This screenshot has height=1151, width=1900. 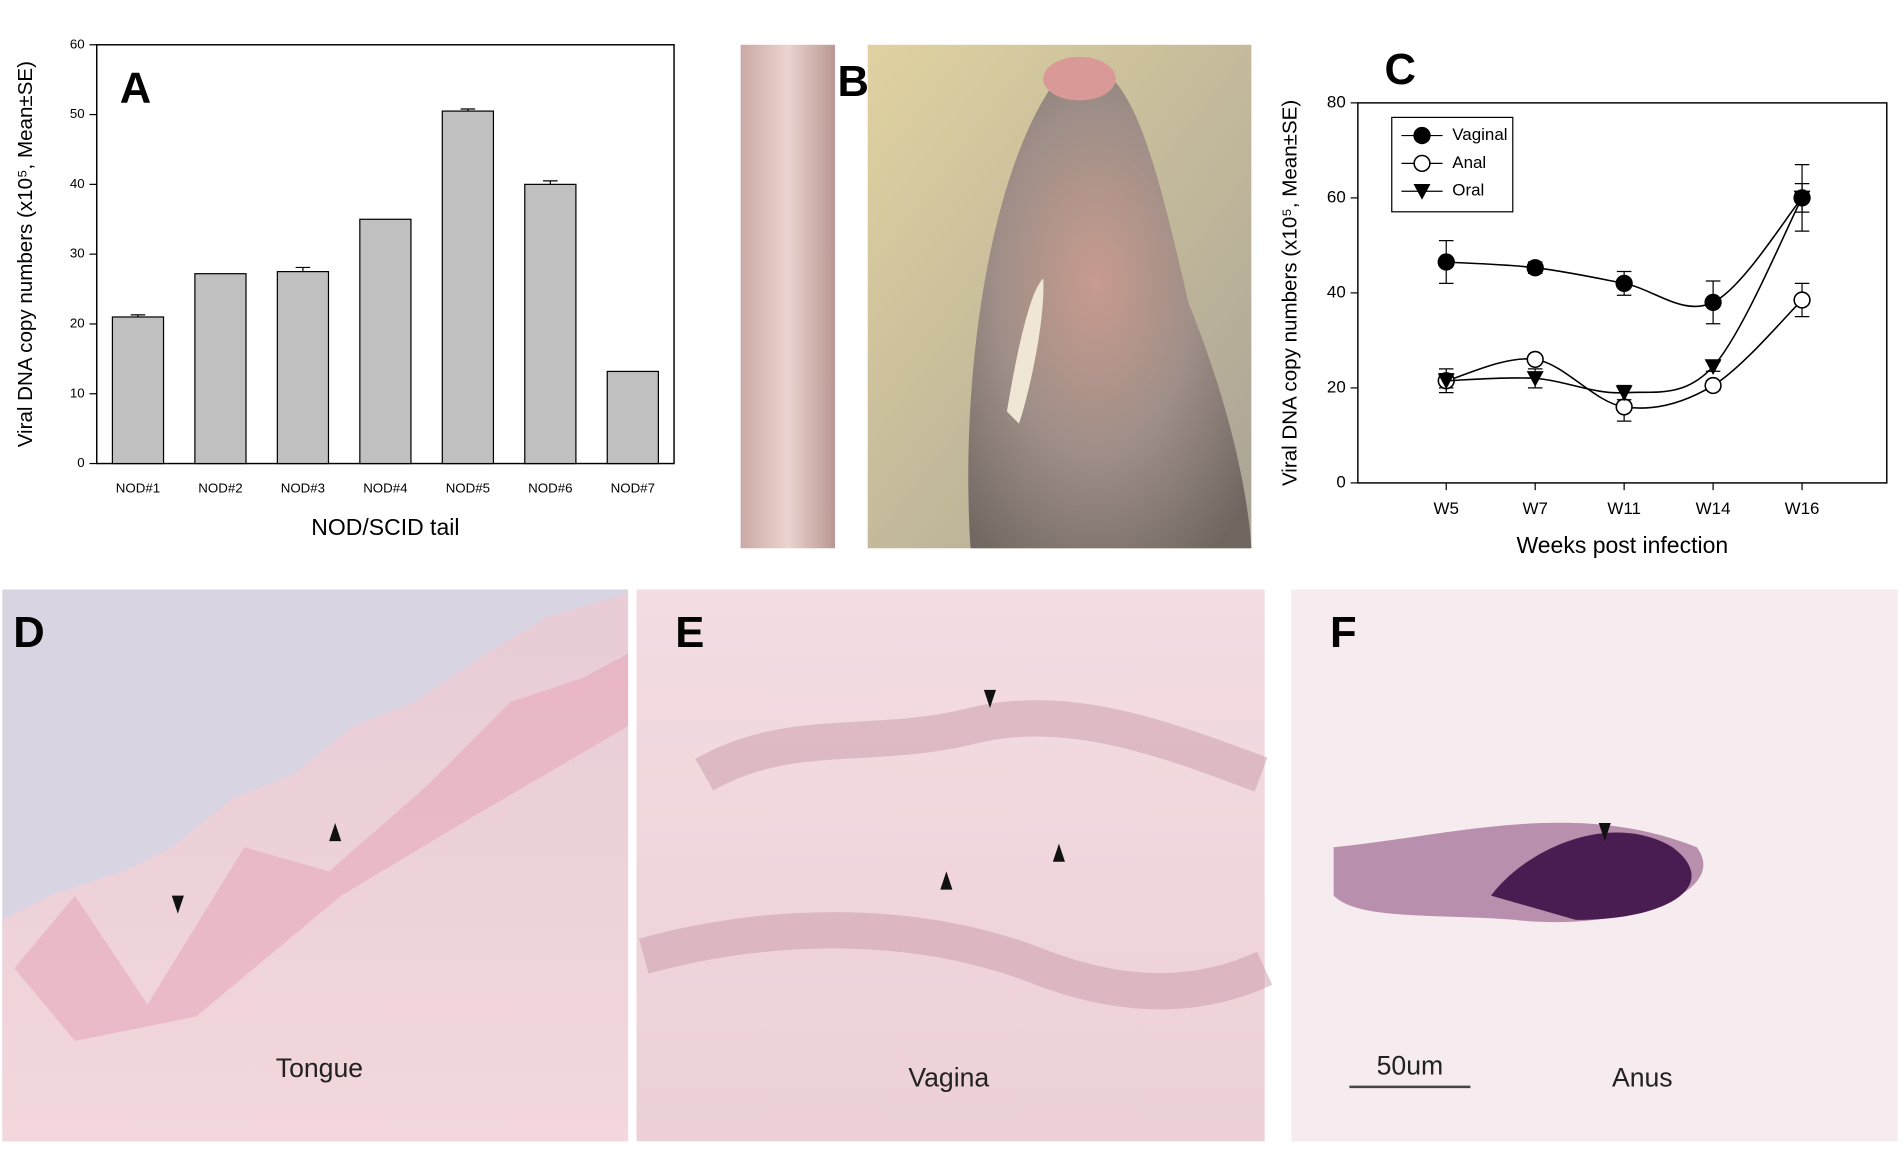 What do you see at coordinates (1479, 134) in the screenshot?
I see `legend-label: Vaginal` at bounding box center [1479, 134].